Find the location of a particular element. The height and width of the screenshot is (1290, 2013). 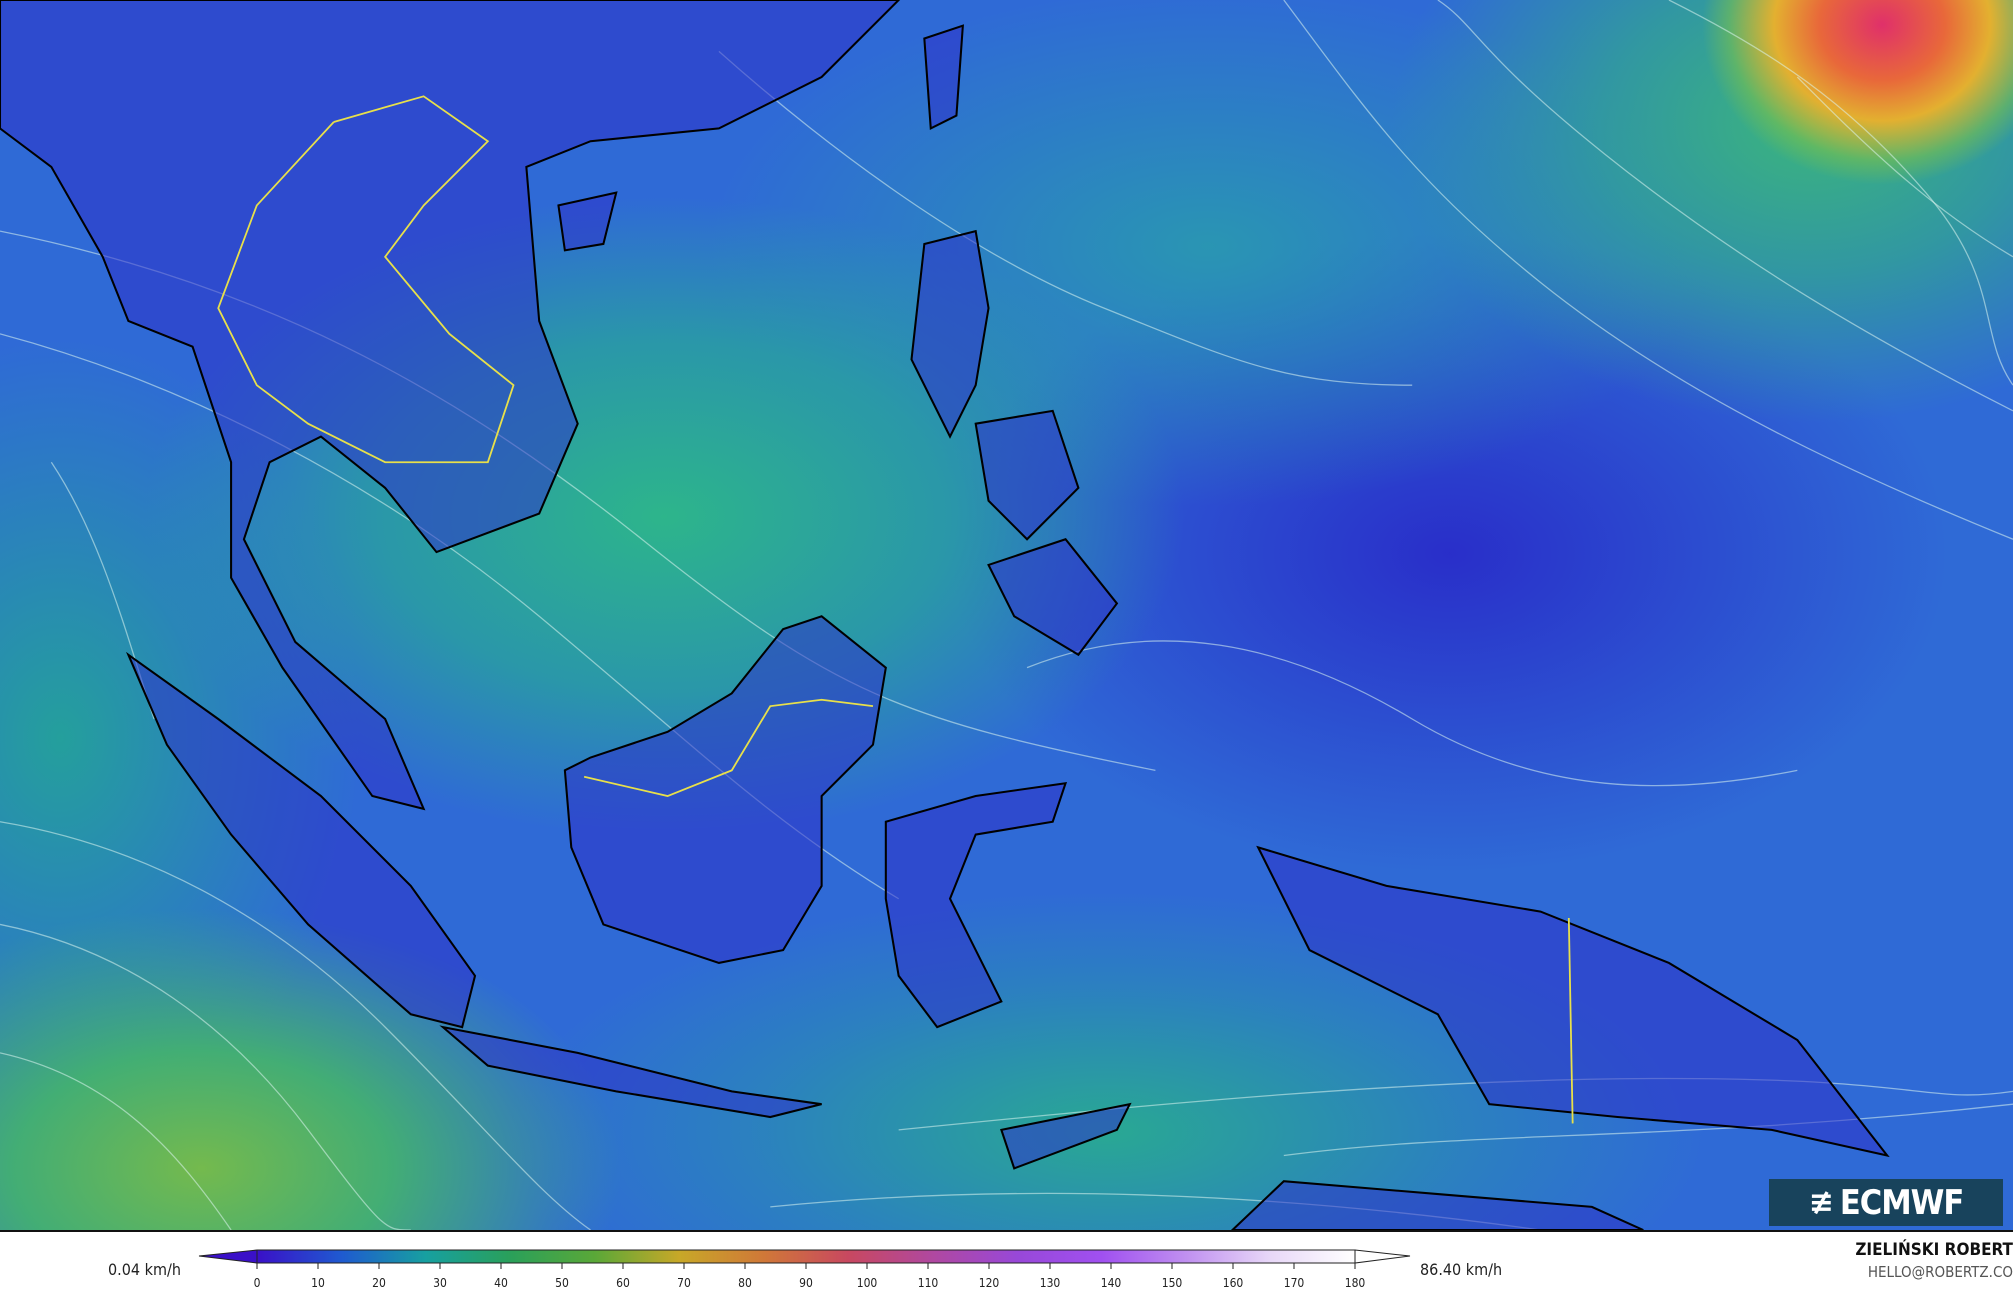

timor is located at coordinates (1066, 1136).